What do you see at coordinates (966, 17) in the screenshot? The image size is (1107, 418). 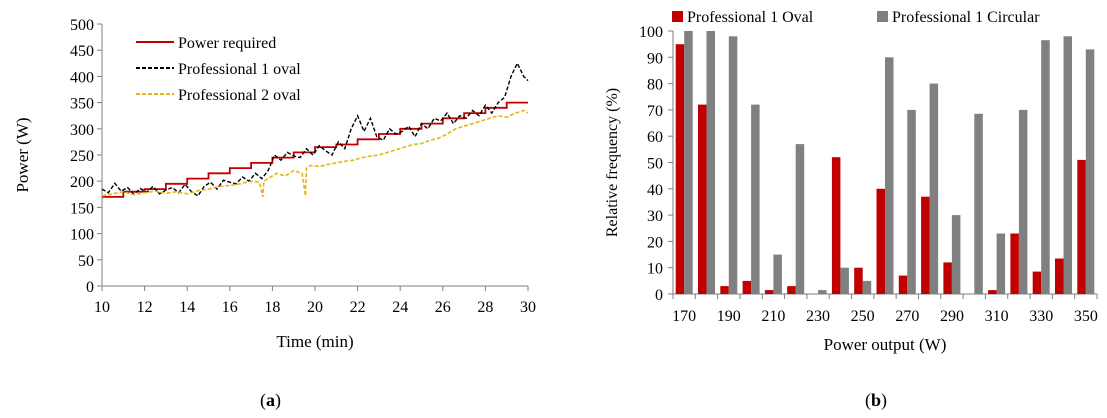 I see `legend-label-circular: Professional 1 Circular` at bounding box center [966, 17].